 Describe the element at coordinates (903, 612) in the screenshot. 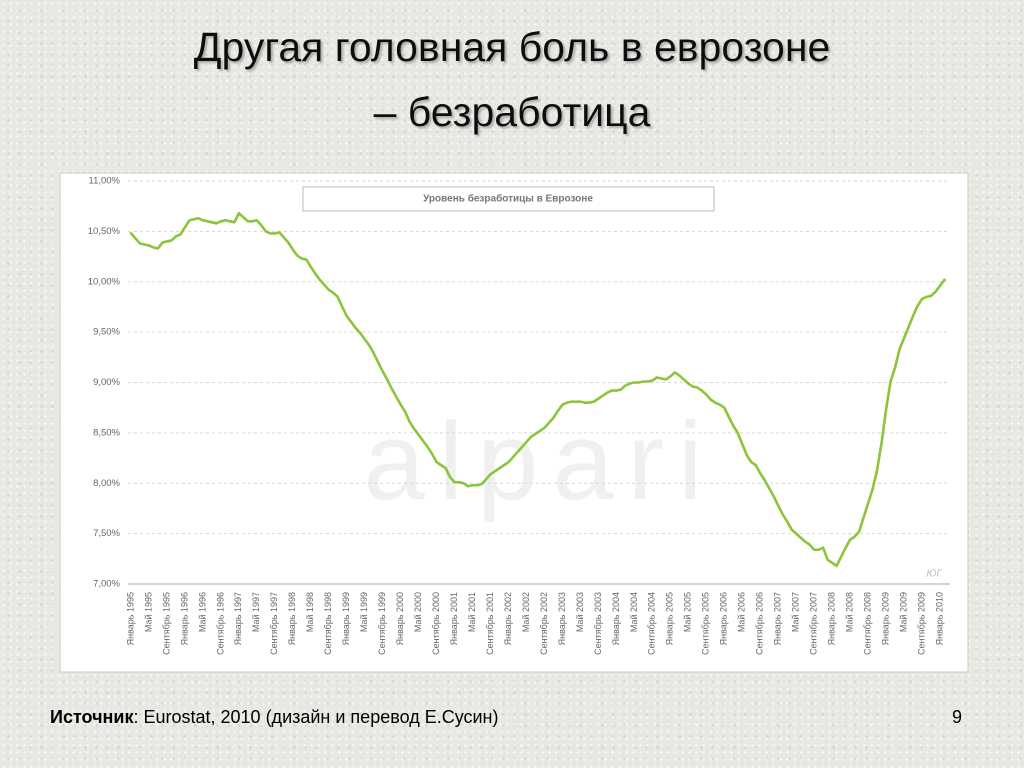

I see `x-tick-label: Май 2009` at that location.